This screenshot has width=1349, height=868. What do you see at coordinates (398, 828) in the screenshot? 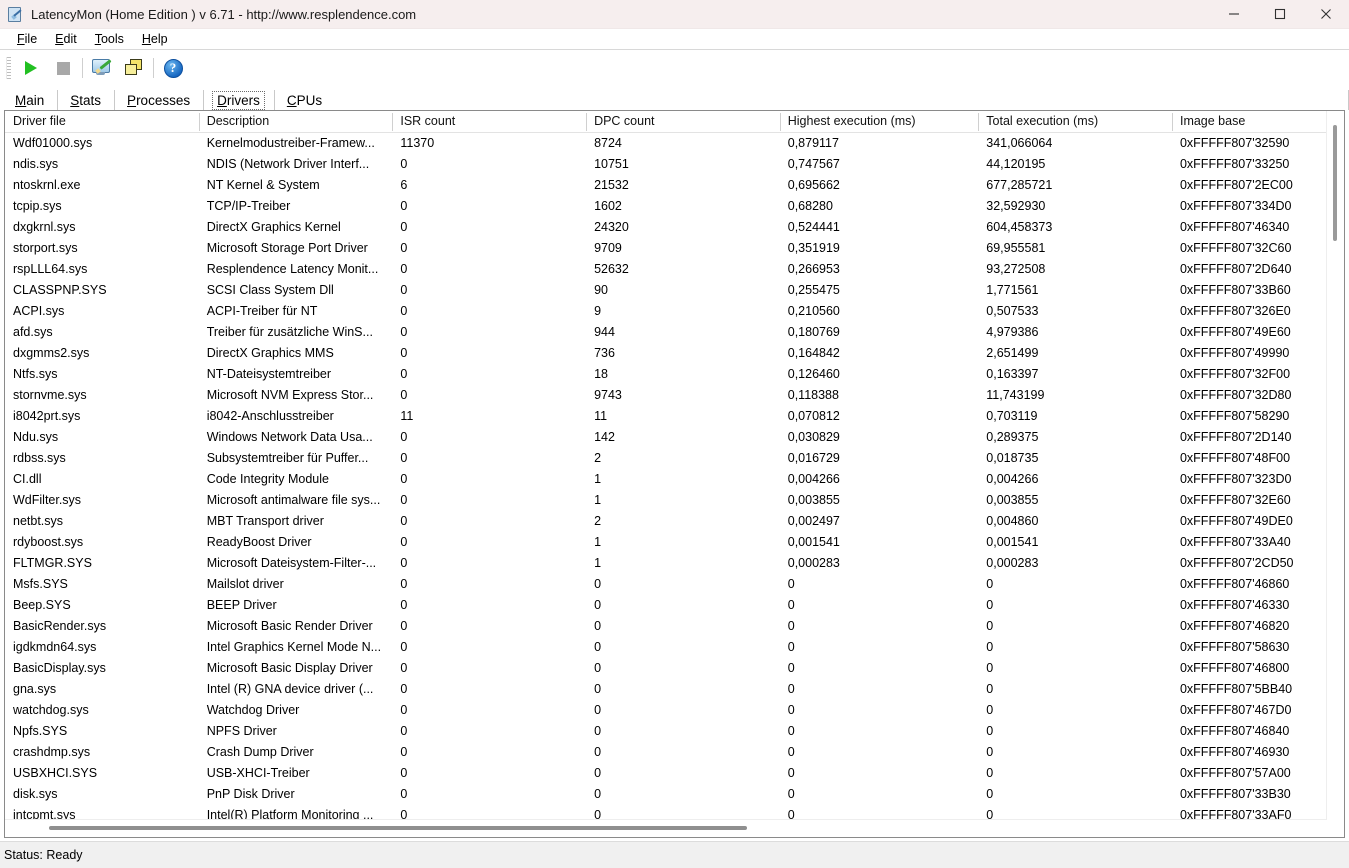
I see `horizontal-scrollbar-thumb` at bounding box center [398, 828].